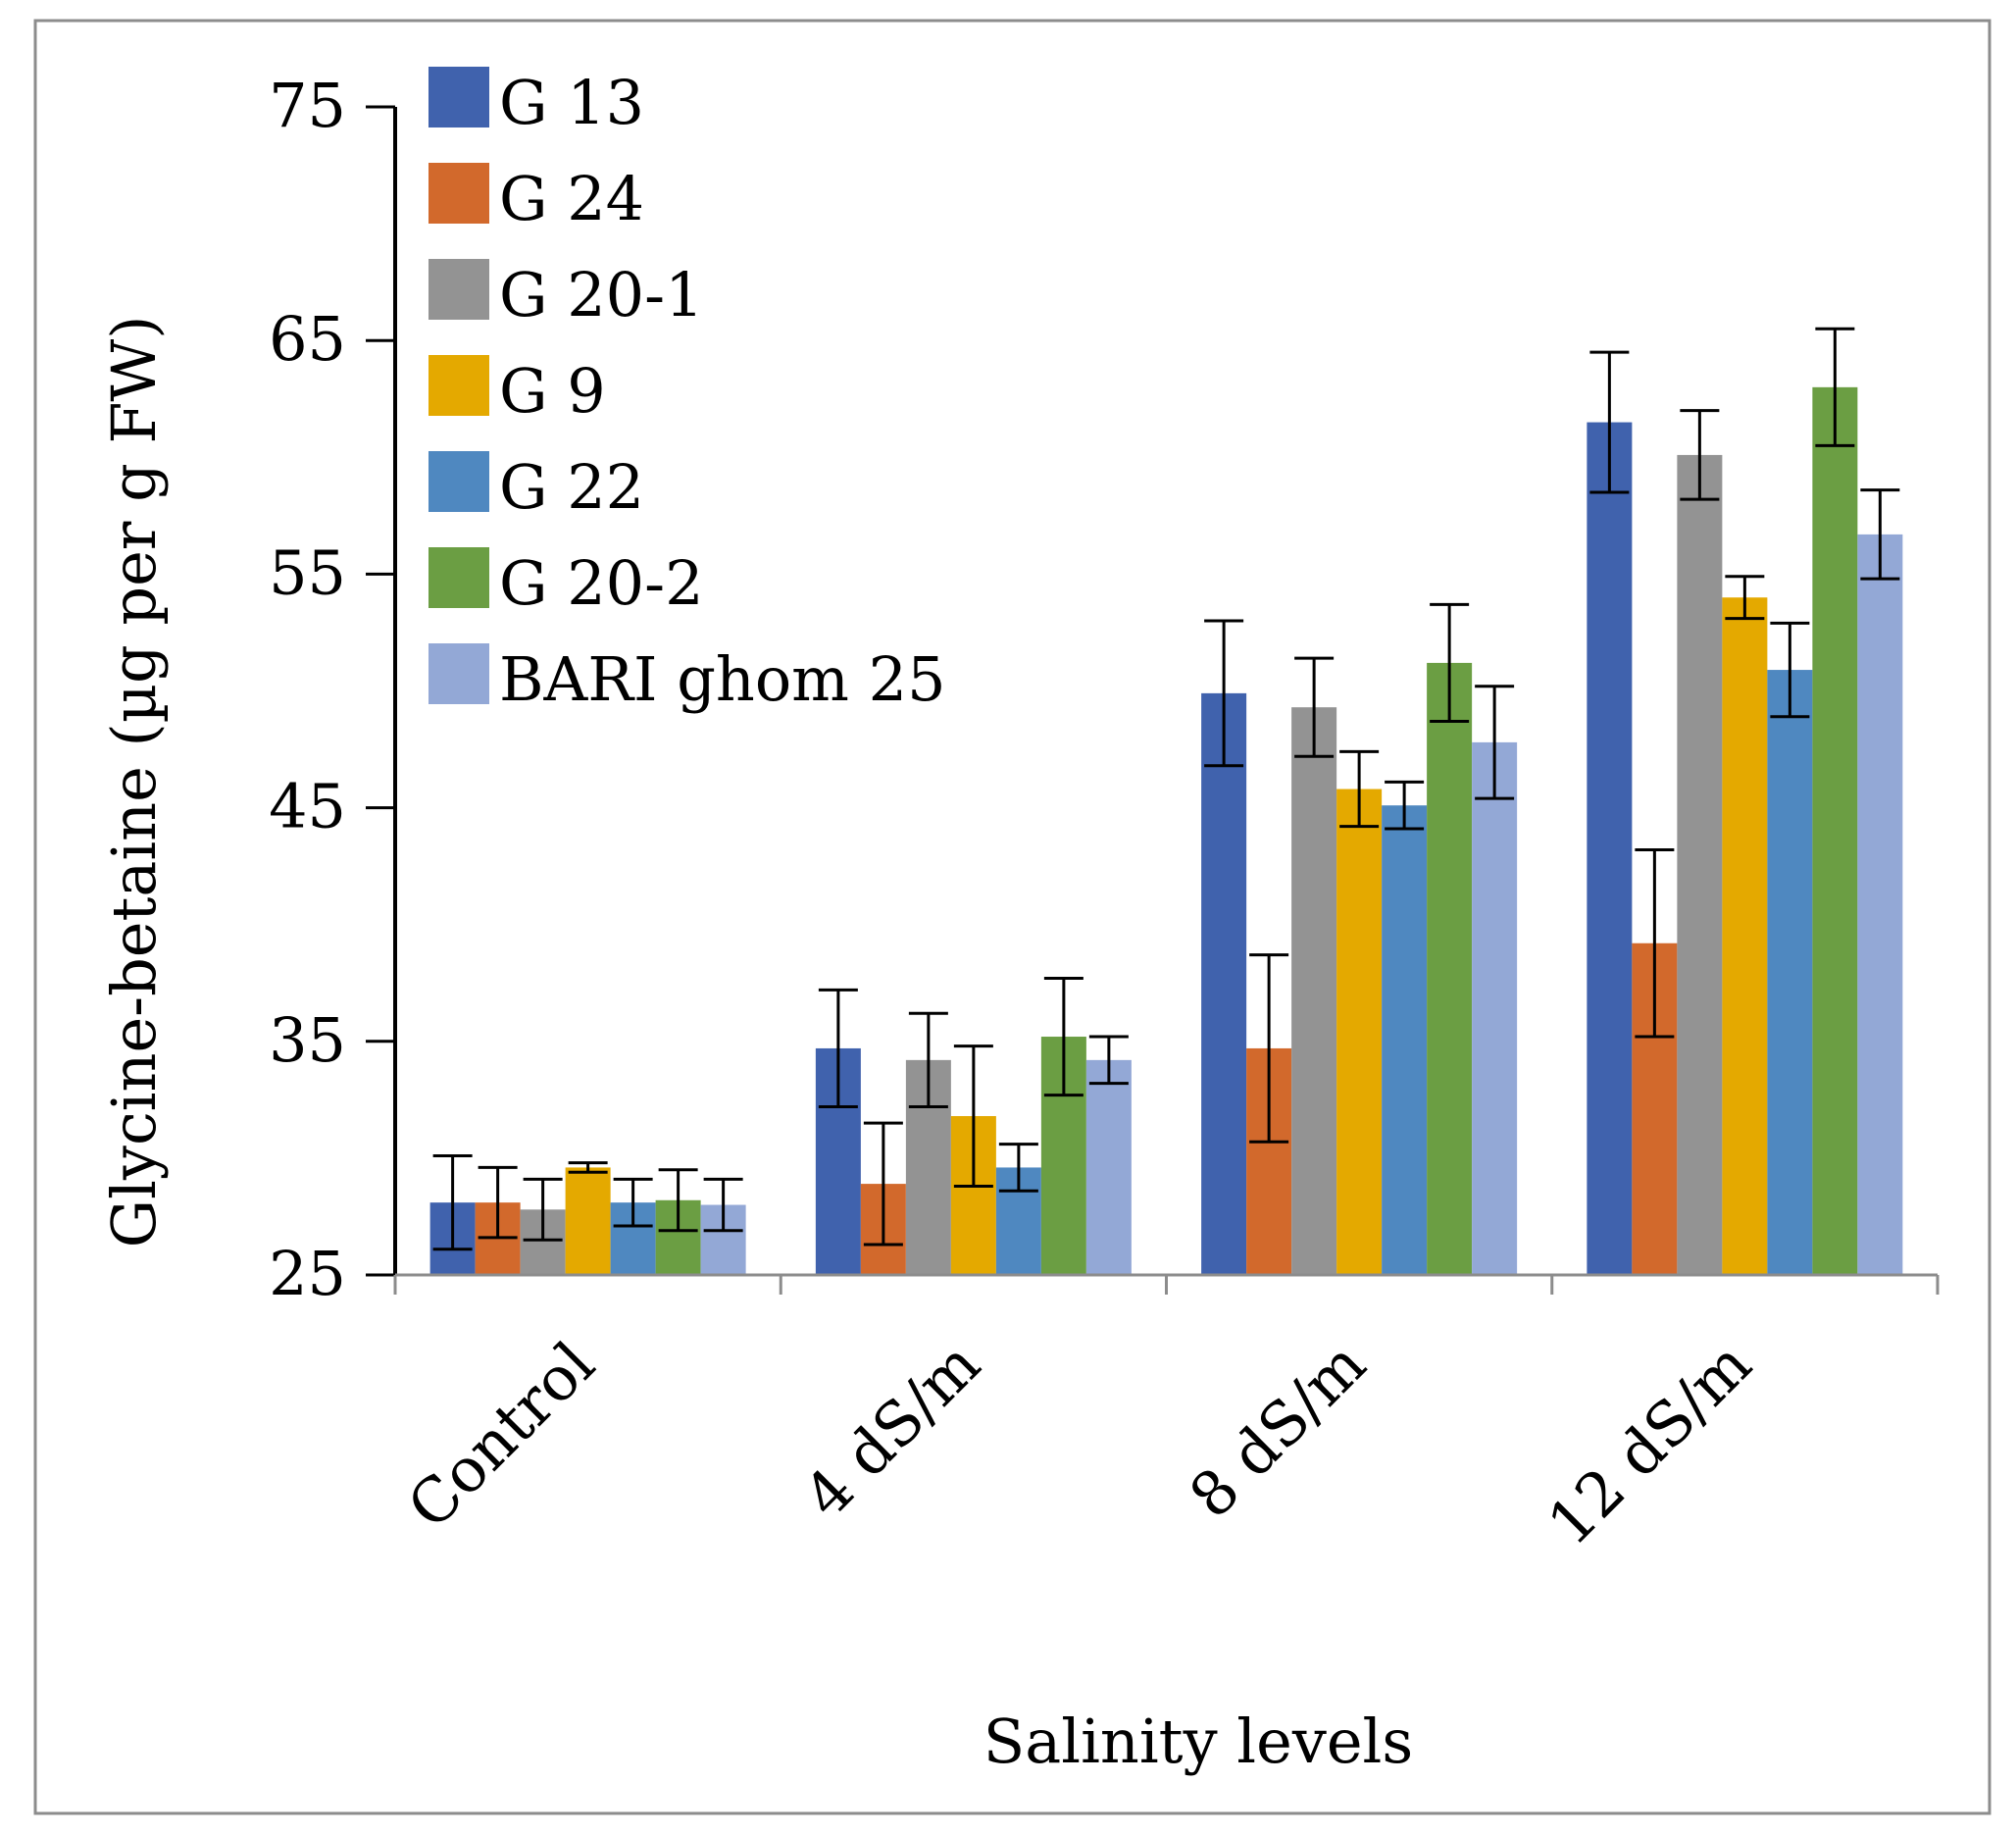 The width and height of the screenshot is (2016, 1833). I want to click on x-category-label: Control, so click(500, 1435).